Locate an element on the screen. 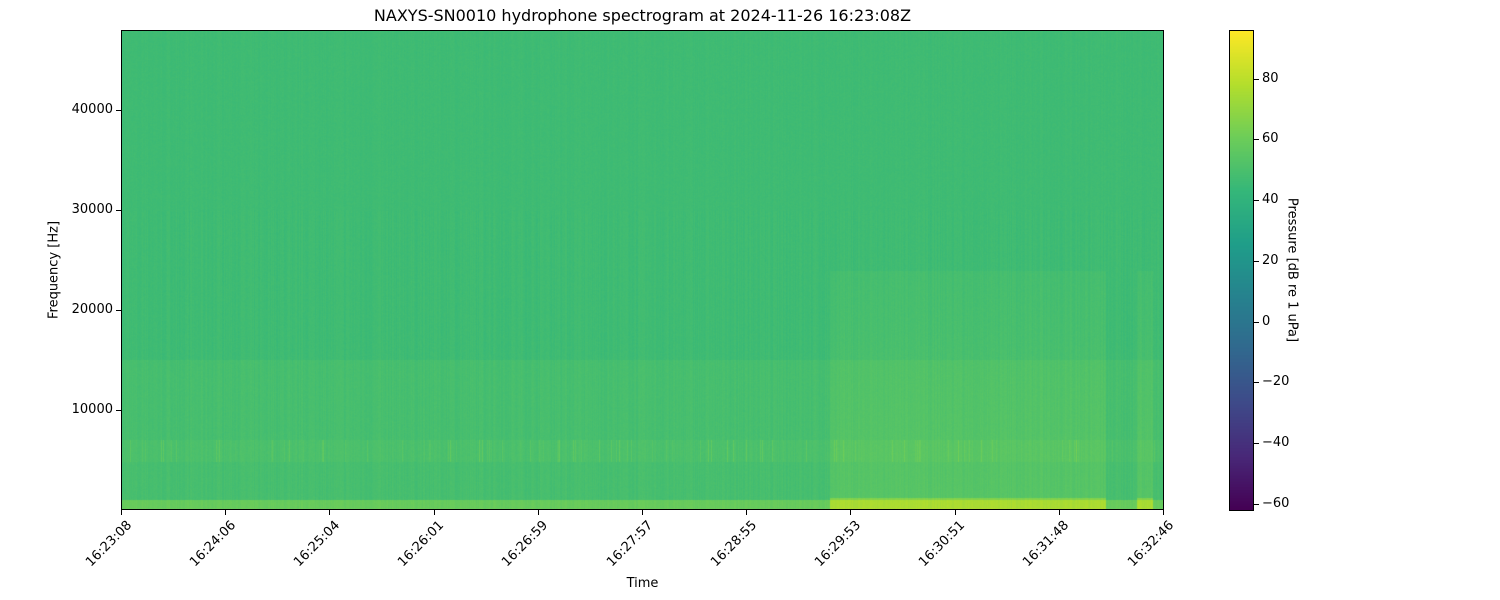  colorbar-tick-label: −20 is located at coordinates (1276, 382).